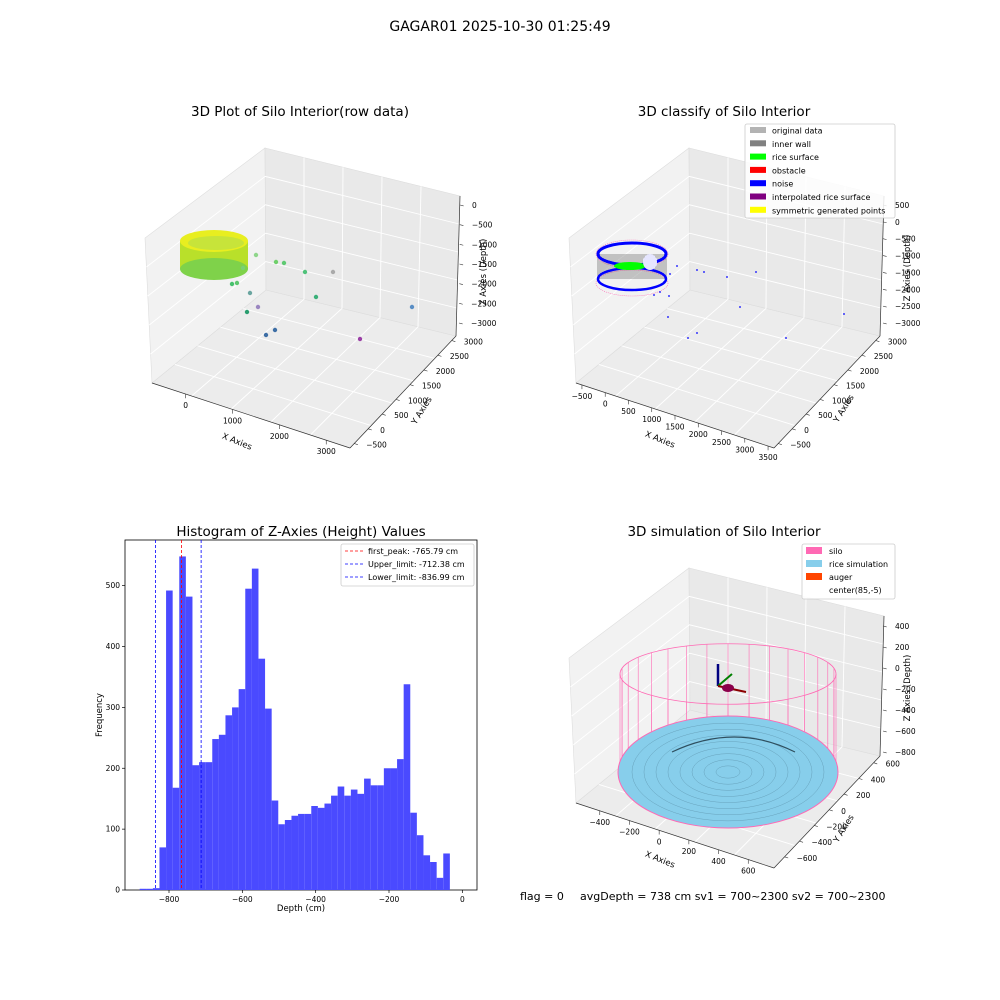  What do you see at coordinates (484, 272) in the screenshot?
I see `raw-z-axis-label: Z Axies (Depth)` at bounding box center [484, 272].